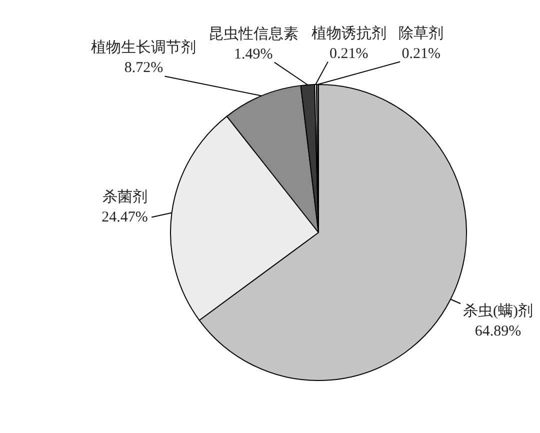  Describe the element at coordinates (498, 311) in the screenshot. I see `slice-label: 杀虫(螨)剂` at that location.